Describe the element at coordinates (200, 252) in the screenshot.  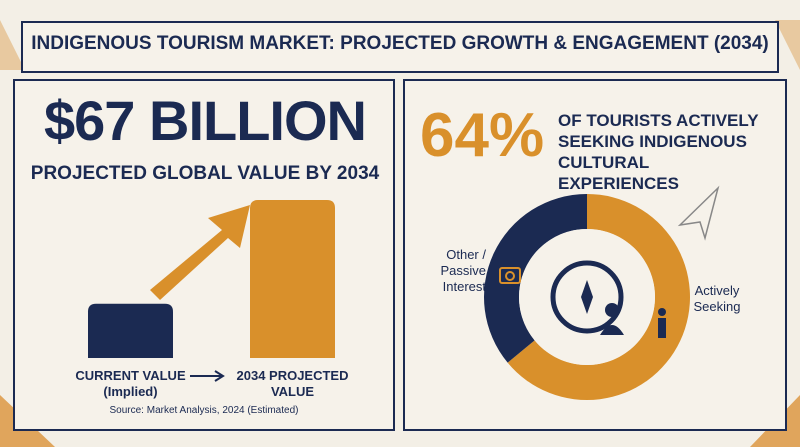
I see `growth-arrow` at that location.